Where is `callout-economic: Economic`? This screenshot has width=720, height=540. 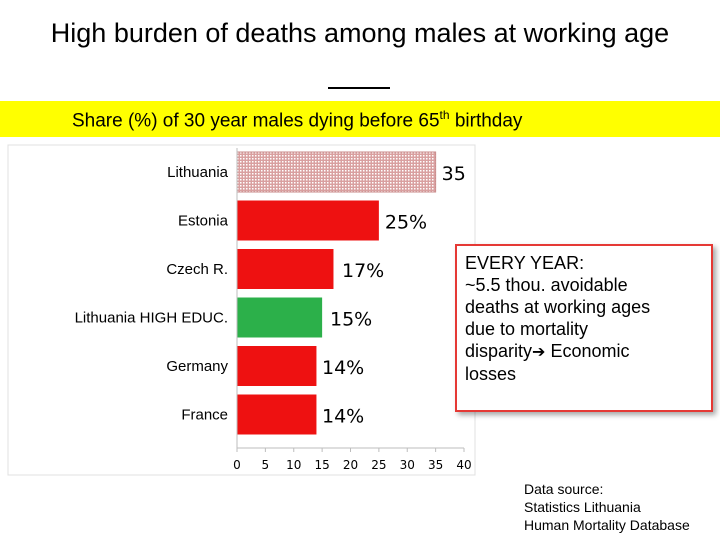 callout-economic: Economic is located at coordinates (587, 351).